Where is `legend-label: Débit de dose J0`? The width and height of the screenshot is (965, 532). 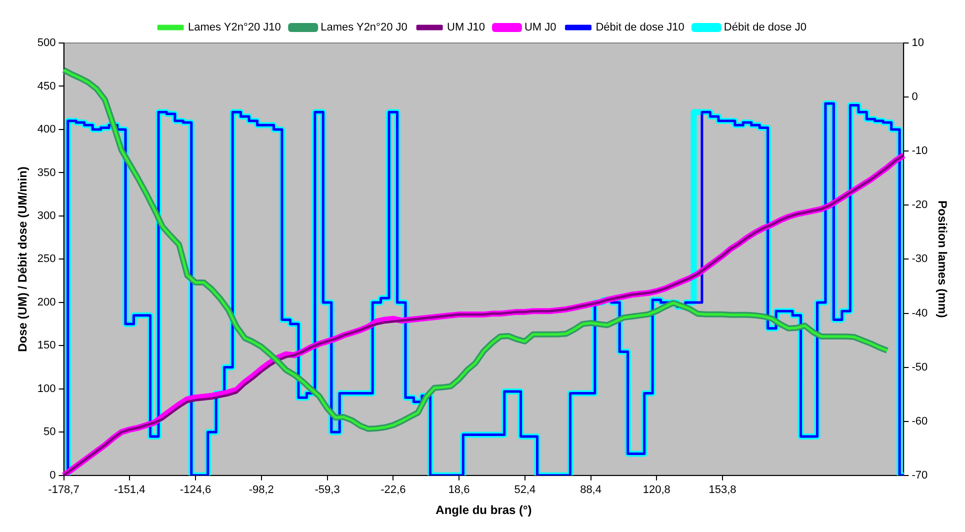
legend-label: Débit de dose J0 is located at coordinates (765, 28).